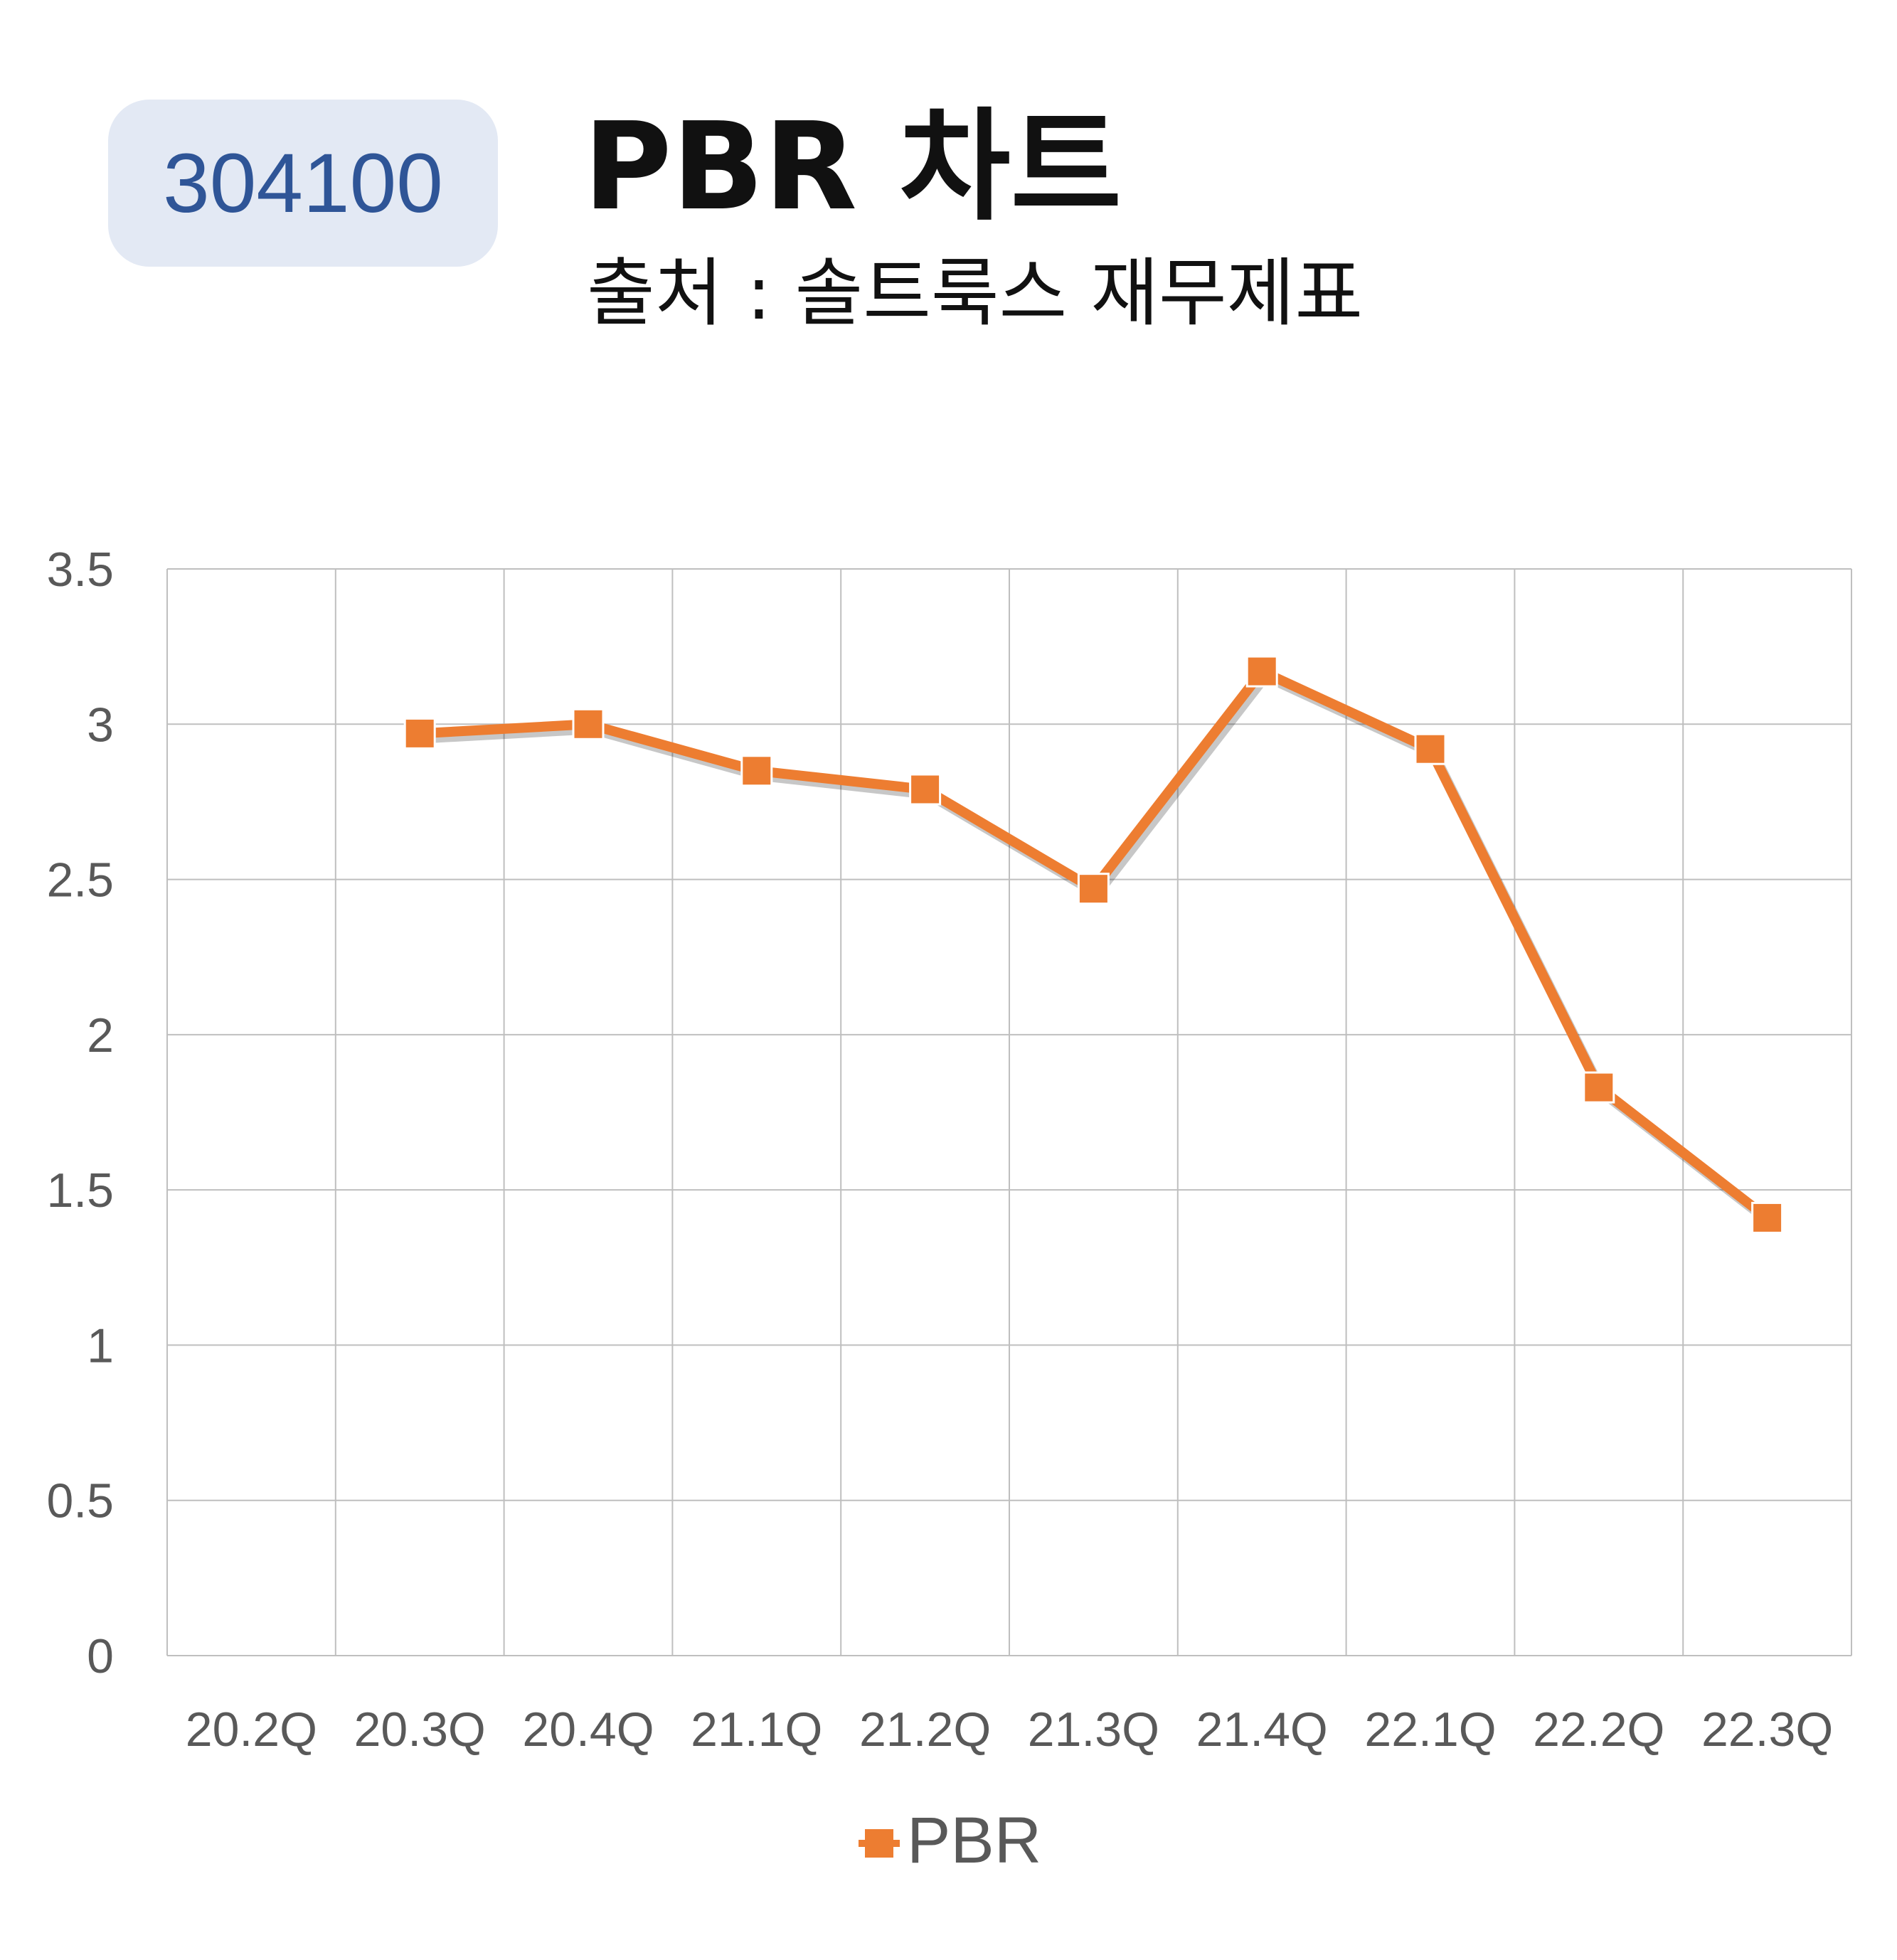  What do you see at coordinates (588, 1730) in the screenshot?
I see `x-tick-label: 20.4Q` at bounding box center [588, 1730].